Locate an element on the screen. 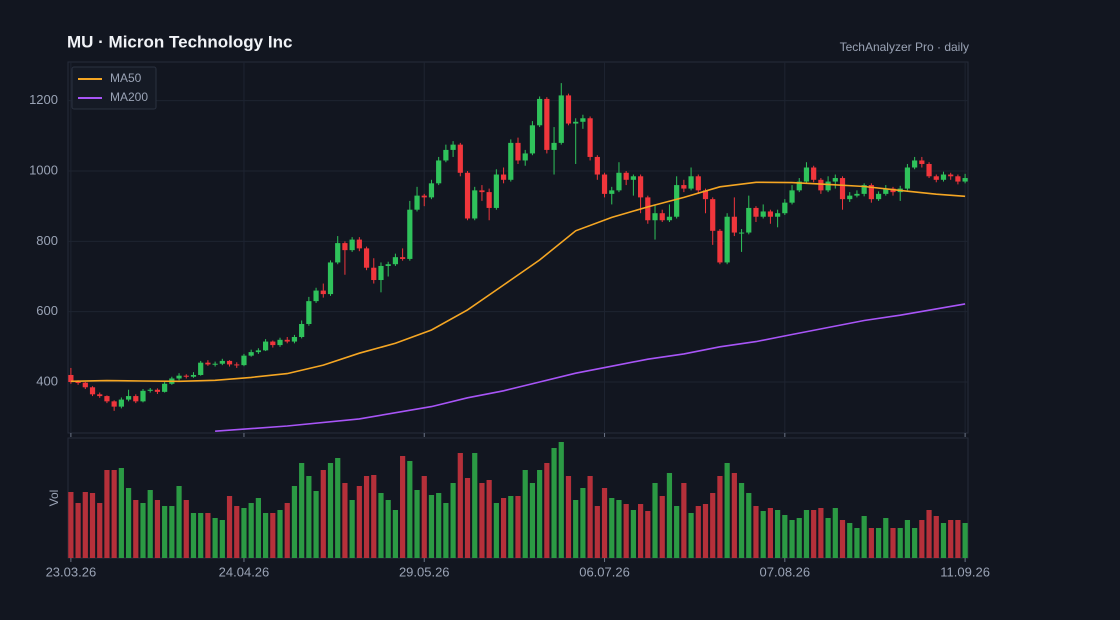 The height and width of the screenshot is (620, 1120). x-tick-label: 06.07.26 is located at coordinates (604, 571).